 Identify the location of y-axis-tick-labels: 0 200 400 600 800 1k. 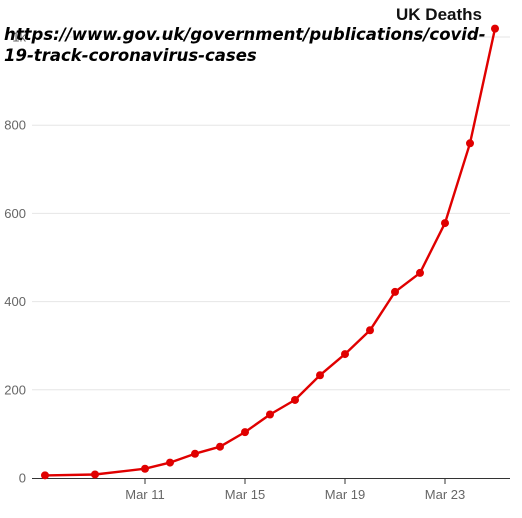
(15, 258).